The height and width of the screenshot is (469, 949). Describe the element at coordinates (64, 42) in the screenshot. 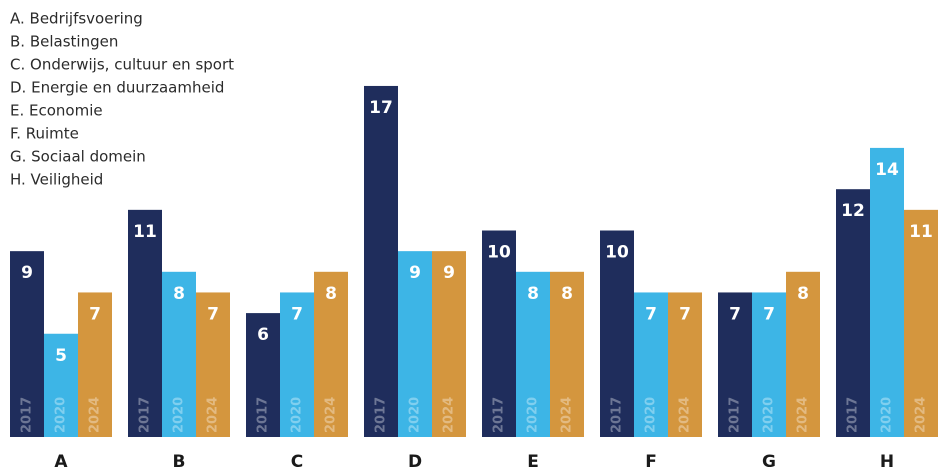

I see `legend-item: B. Belastingen` at that location.